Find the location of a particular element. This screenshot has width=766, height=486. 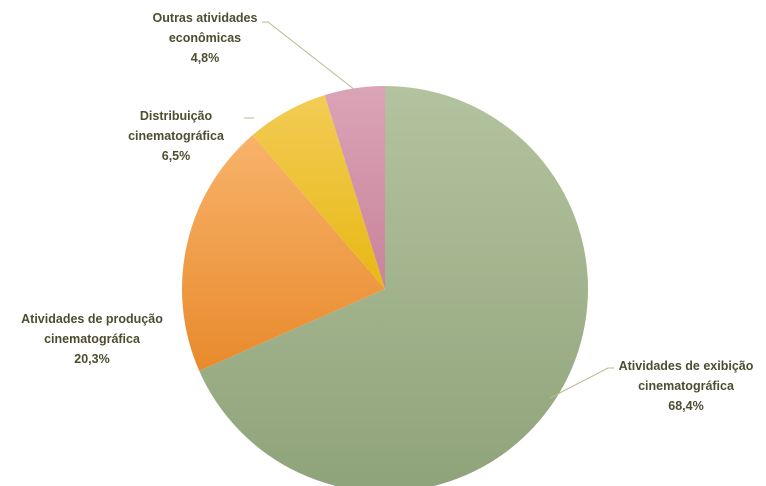

slice-value-label: 20,3% is located at coordinates (91, 359).